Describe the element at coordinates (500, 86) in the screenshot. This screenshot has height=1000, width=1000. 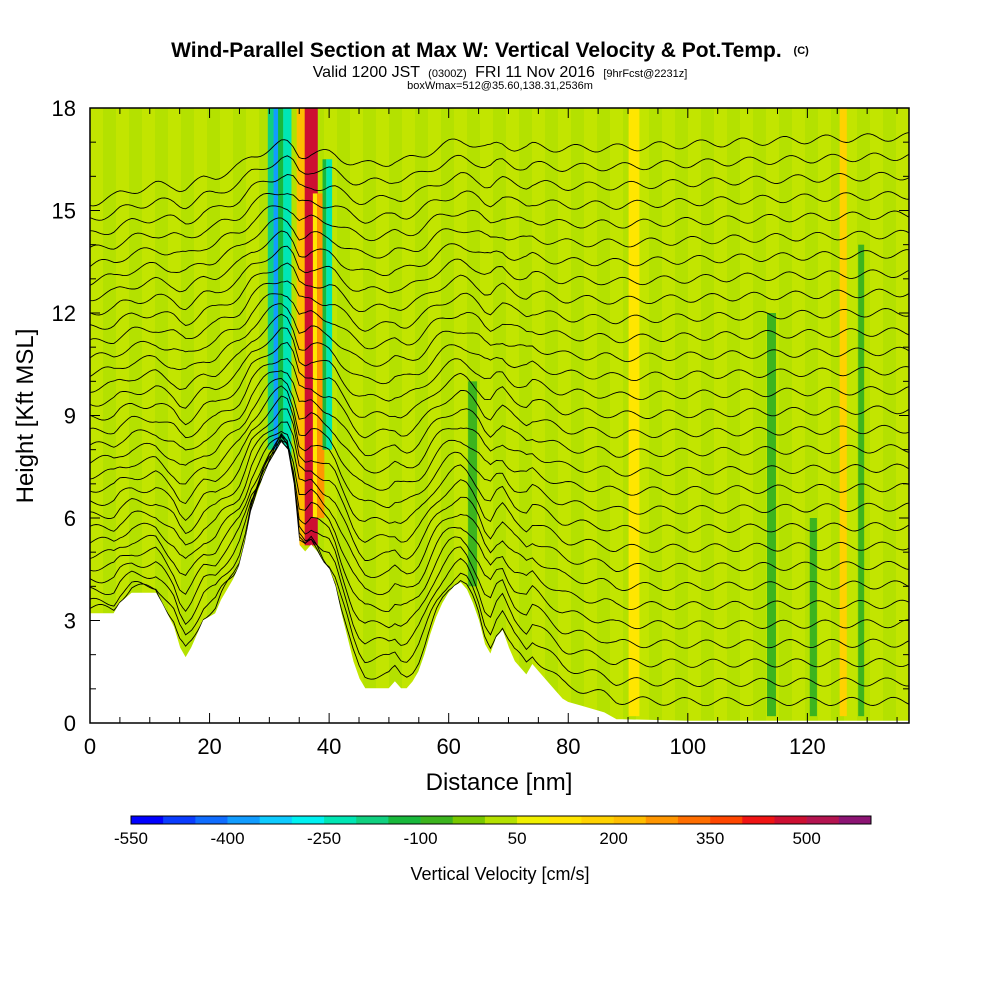
I see `chart-subtitle-box: boxWmax=512@35.60,138.31,2536m` at that location.